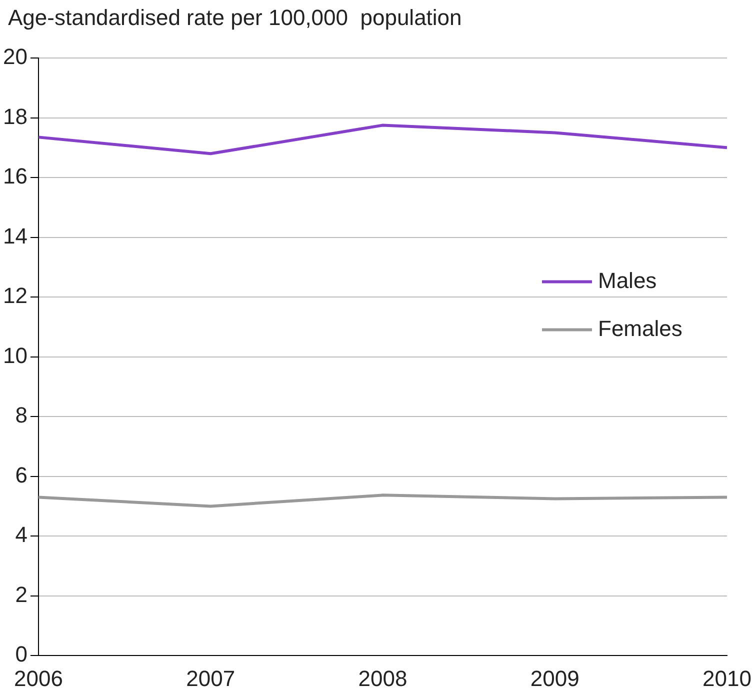 The image size is (755, 696). What do you see at coordinates (15, 176) in the screenshot?
I see `y-tick-label: 16` at bounding box center [15, 176].